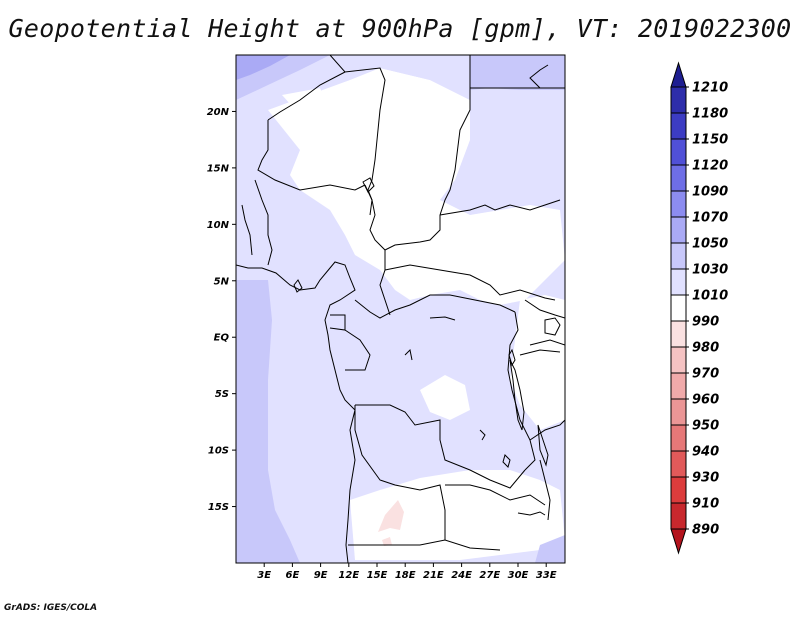  What do you see at coordinates (387, 541) in the screenshot?
I see `field-pink-patch-small` at bounding box center [387, 541].